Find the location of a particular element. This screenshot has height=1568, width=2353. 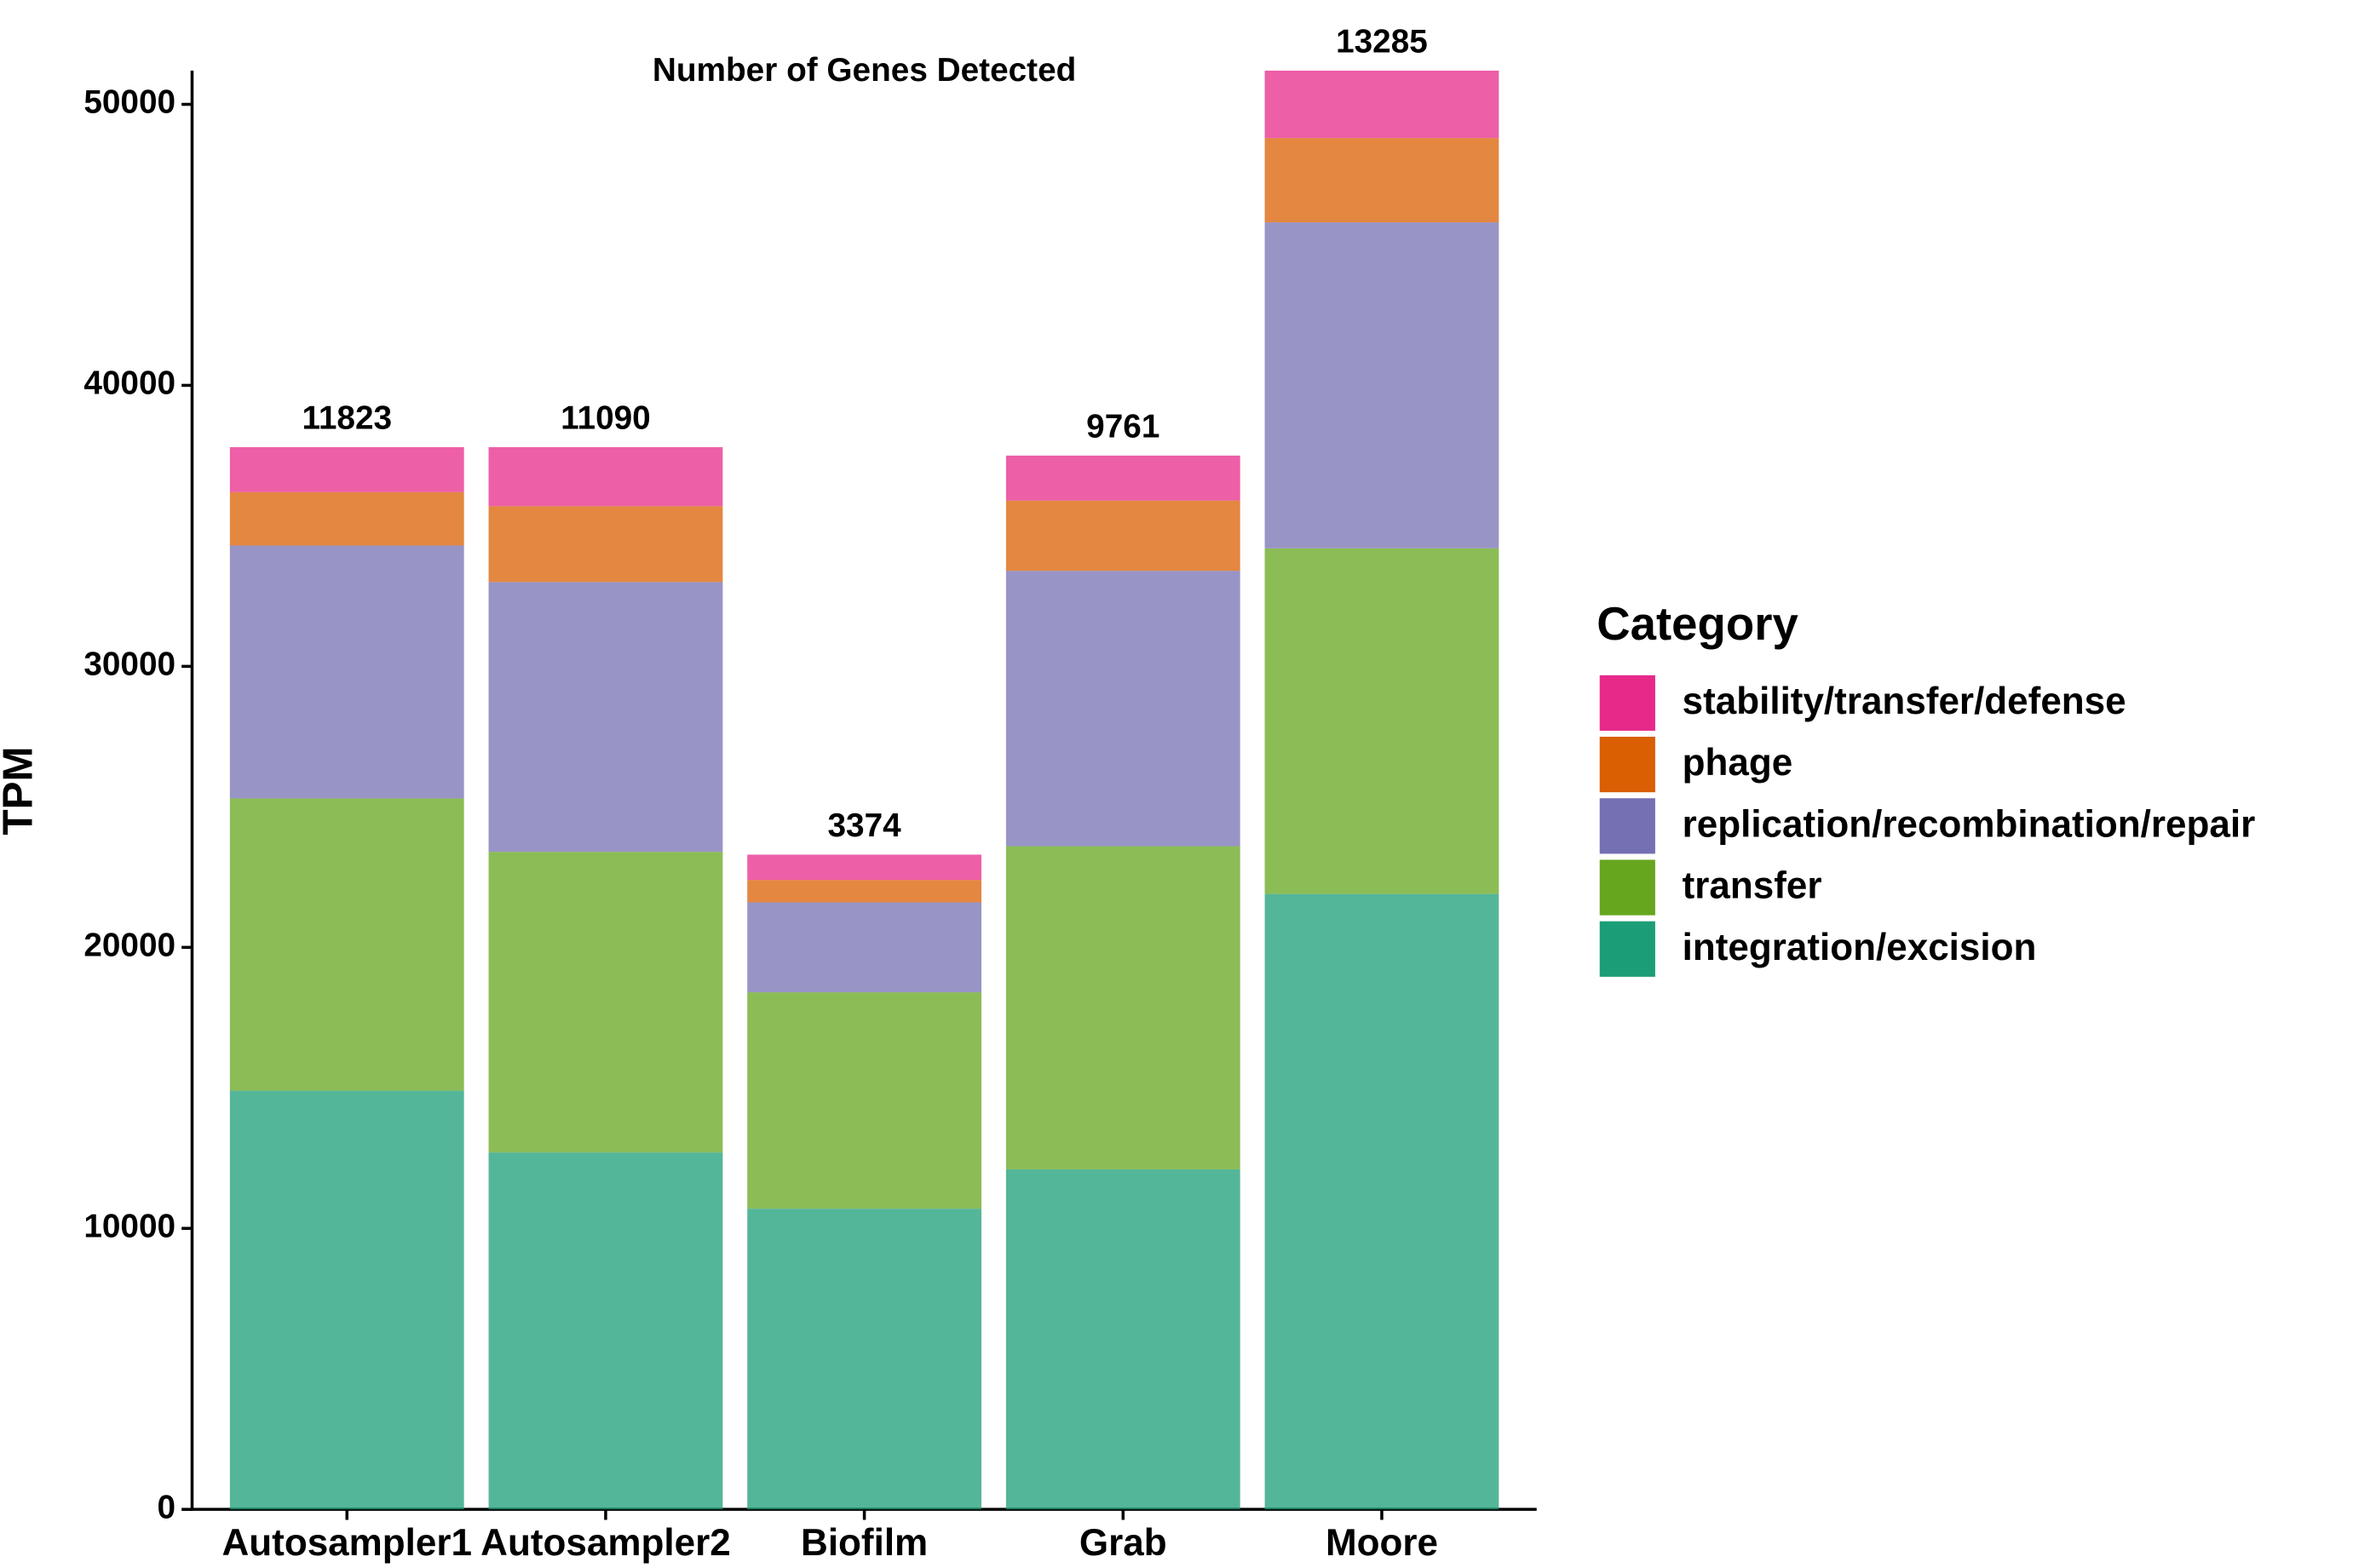

y-tick-label: 30000 is located at coordinates (129, 664).